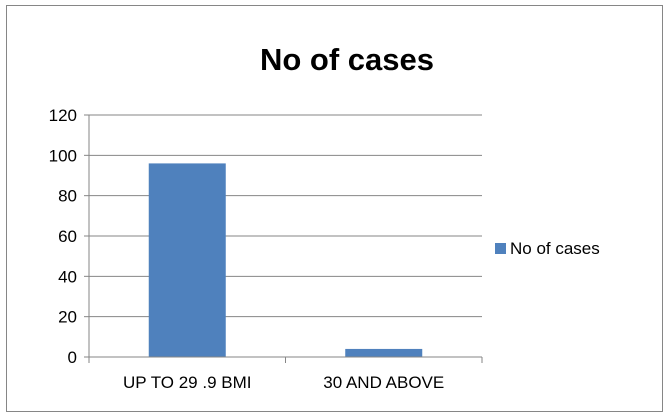 The width and height of the screenshot is (671, 419). What do you see at coordinates (555, 248) in the screenshot?
I see `legend-label: No of cases` at bounding box center [555, 248].